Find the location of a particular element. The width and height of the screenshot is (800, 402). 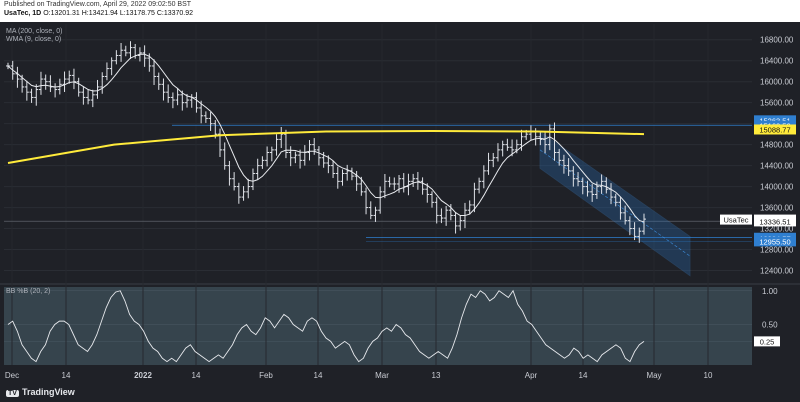

osc-tick-label: 0.50 is located at coordinates (770, 325).